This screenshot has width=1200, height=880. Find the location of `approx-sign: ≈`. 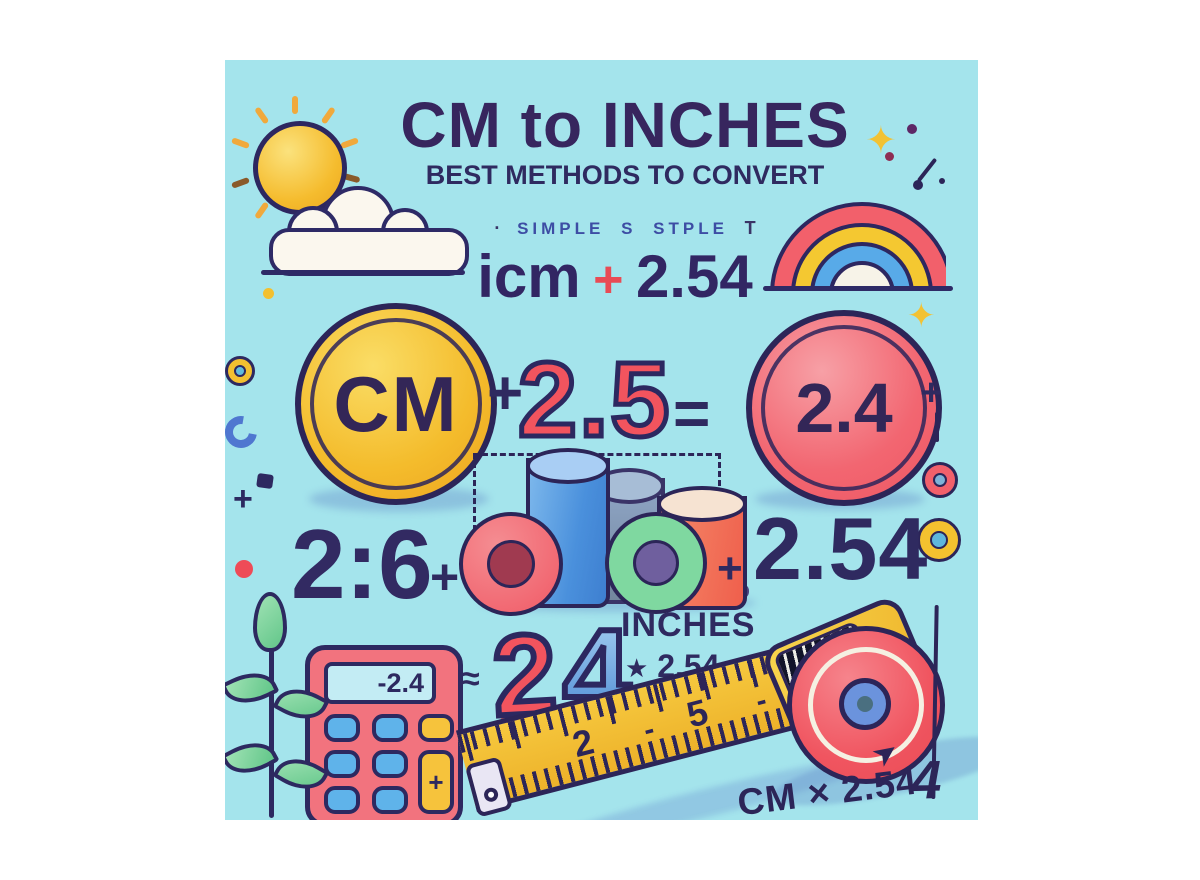

approx-sign: ≈ is located at coordinates (470, 679).